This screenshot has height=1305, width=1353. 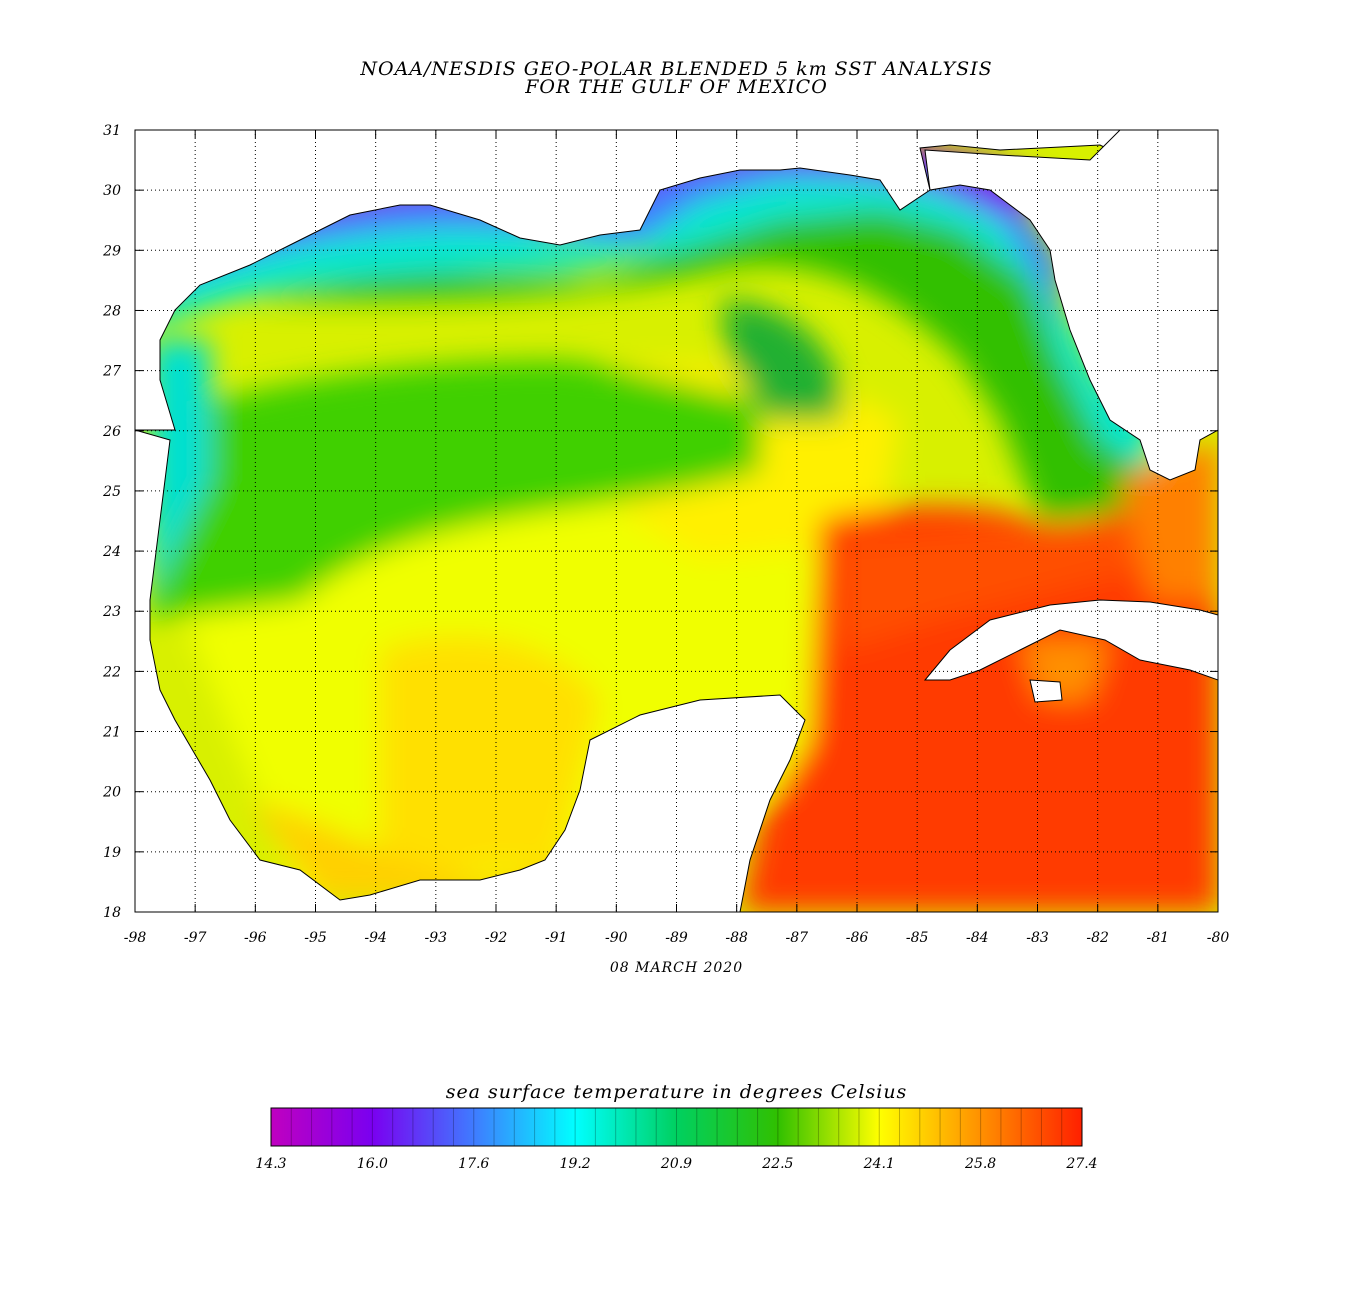 What do you see at coordinates (1097, 938) in the screenshot?
I see `lon-tick-label: -82` at bounding box center [1097, 938].